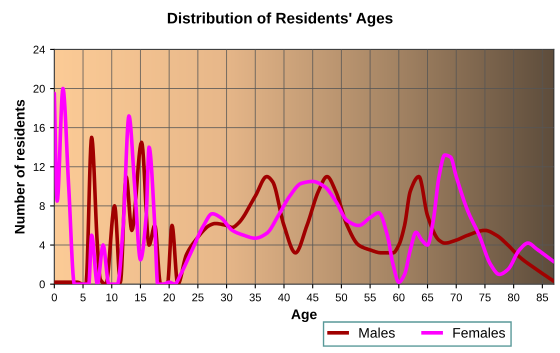 Image resolution: width=560 pixels, height=353 pixels. I want to click on legend-label: Females, so click(479, 333).